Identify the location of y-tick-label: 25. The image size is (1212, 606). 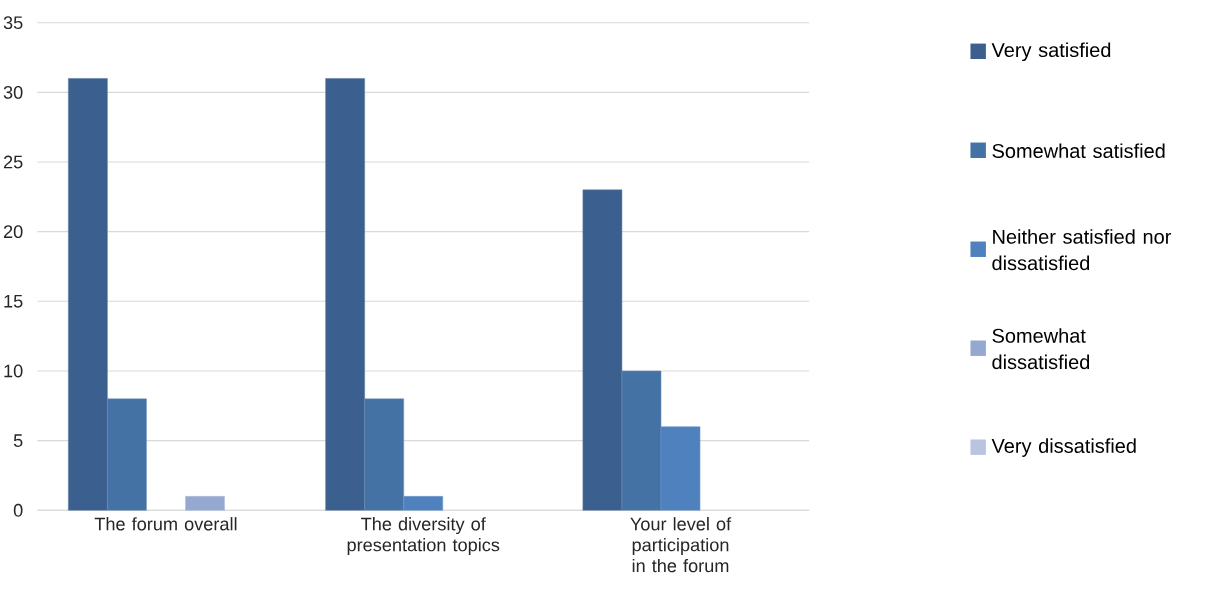
(13, 162).